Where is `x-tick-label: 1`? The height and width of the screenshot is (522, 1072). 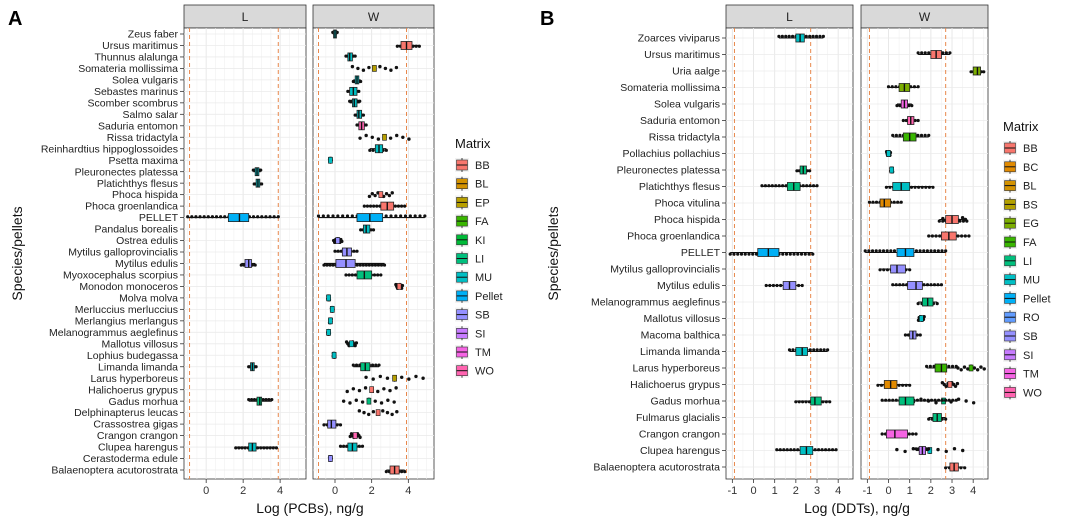 x-tick-label: 1 is located at coordinates (775, 491).